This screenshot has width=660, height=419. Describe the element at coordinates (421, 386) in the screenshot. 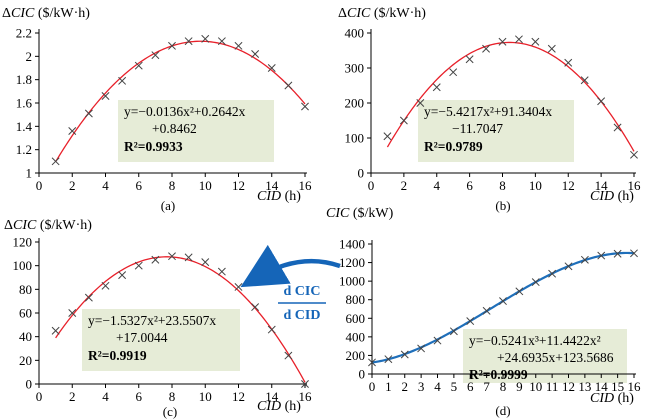

I see `x-tick-label: 3` at that location.